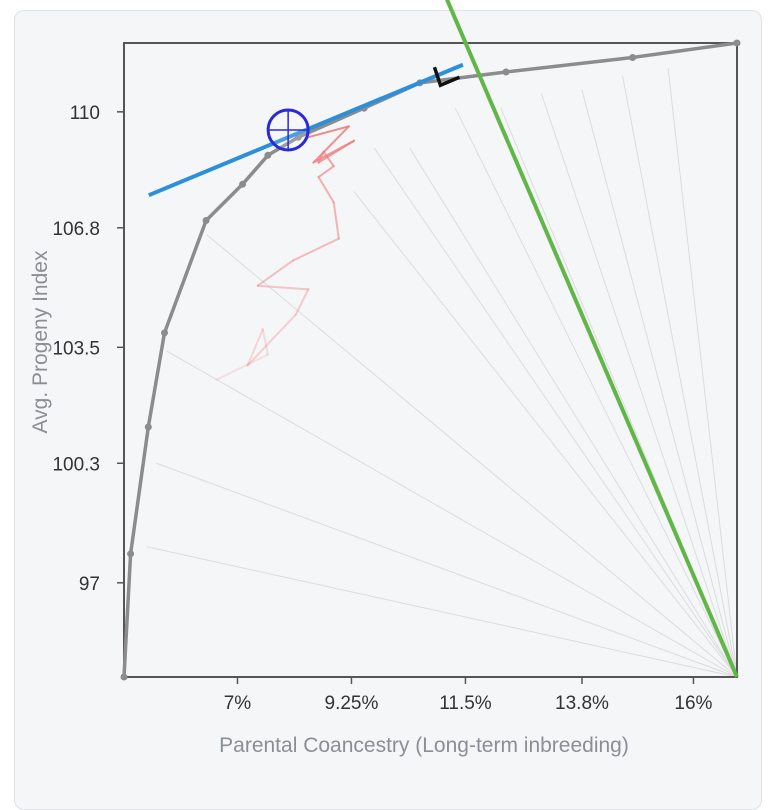 This screenshot has width=776, height=810. I want to click on trajectory-series, so click(285, 253).